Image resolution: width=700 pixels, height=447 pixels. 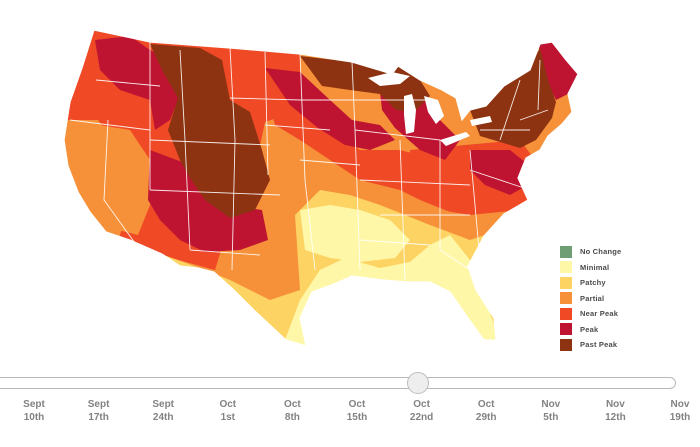 I want to click on timeline-tick: Oct 29th, so click(x=486, y=411).